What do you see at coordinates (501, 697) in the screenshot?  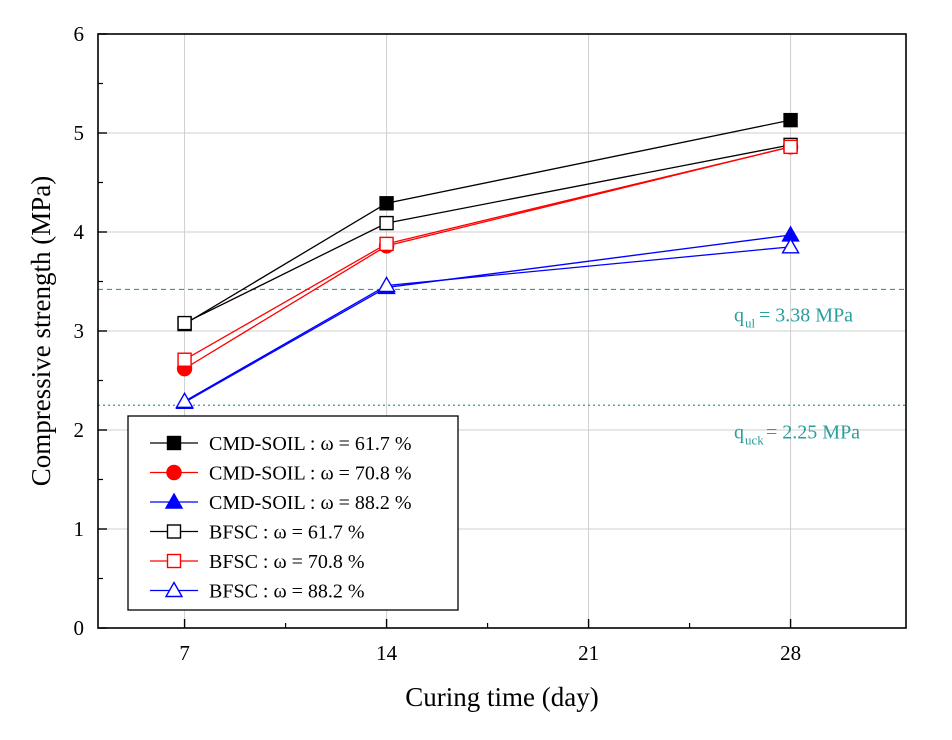 I see `x-axis-title: Curing time (day)` at bounding box center [501, 697].